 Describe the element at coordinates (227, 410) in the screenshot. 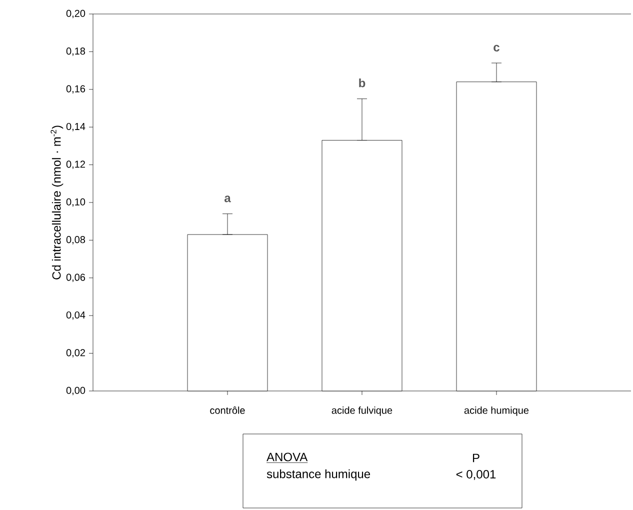

I see `x-tick-label: contrôle` at that location.